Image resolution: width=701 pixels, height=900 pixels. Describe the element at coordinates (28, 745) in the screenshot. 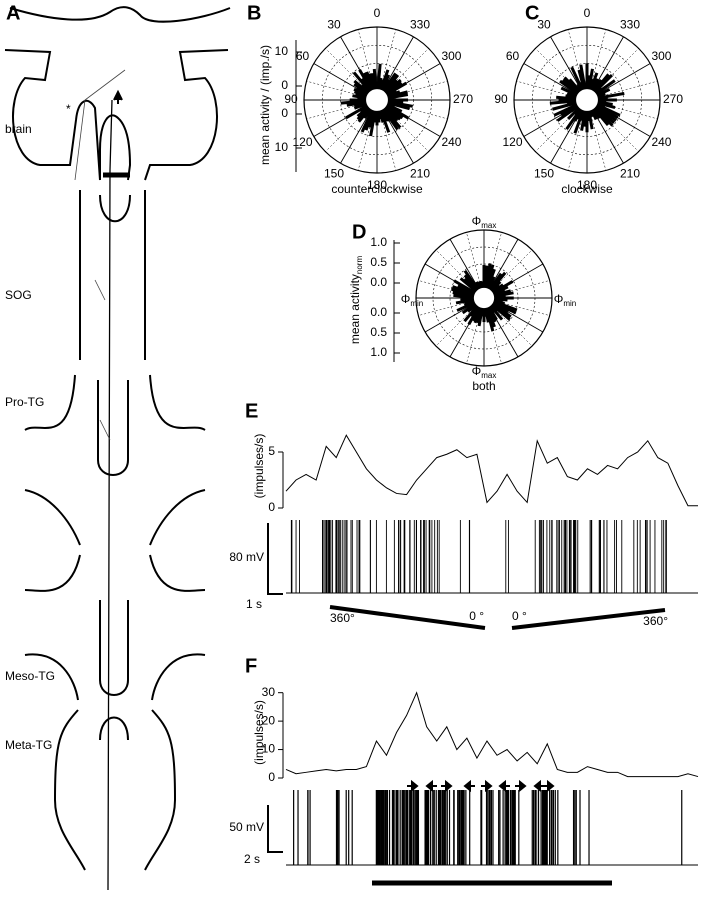

I see `region-label: Meta-TG` at that location.